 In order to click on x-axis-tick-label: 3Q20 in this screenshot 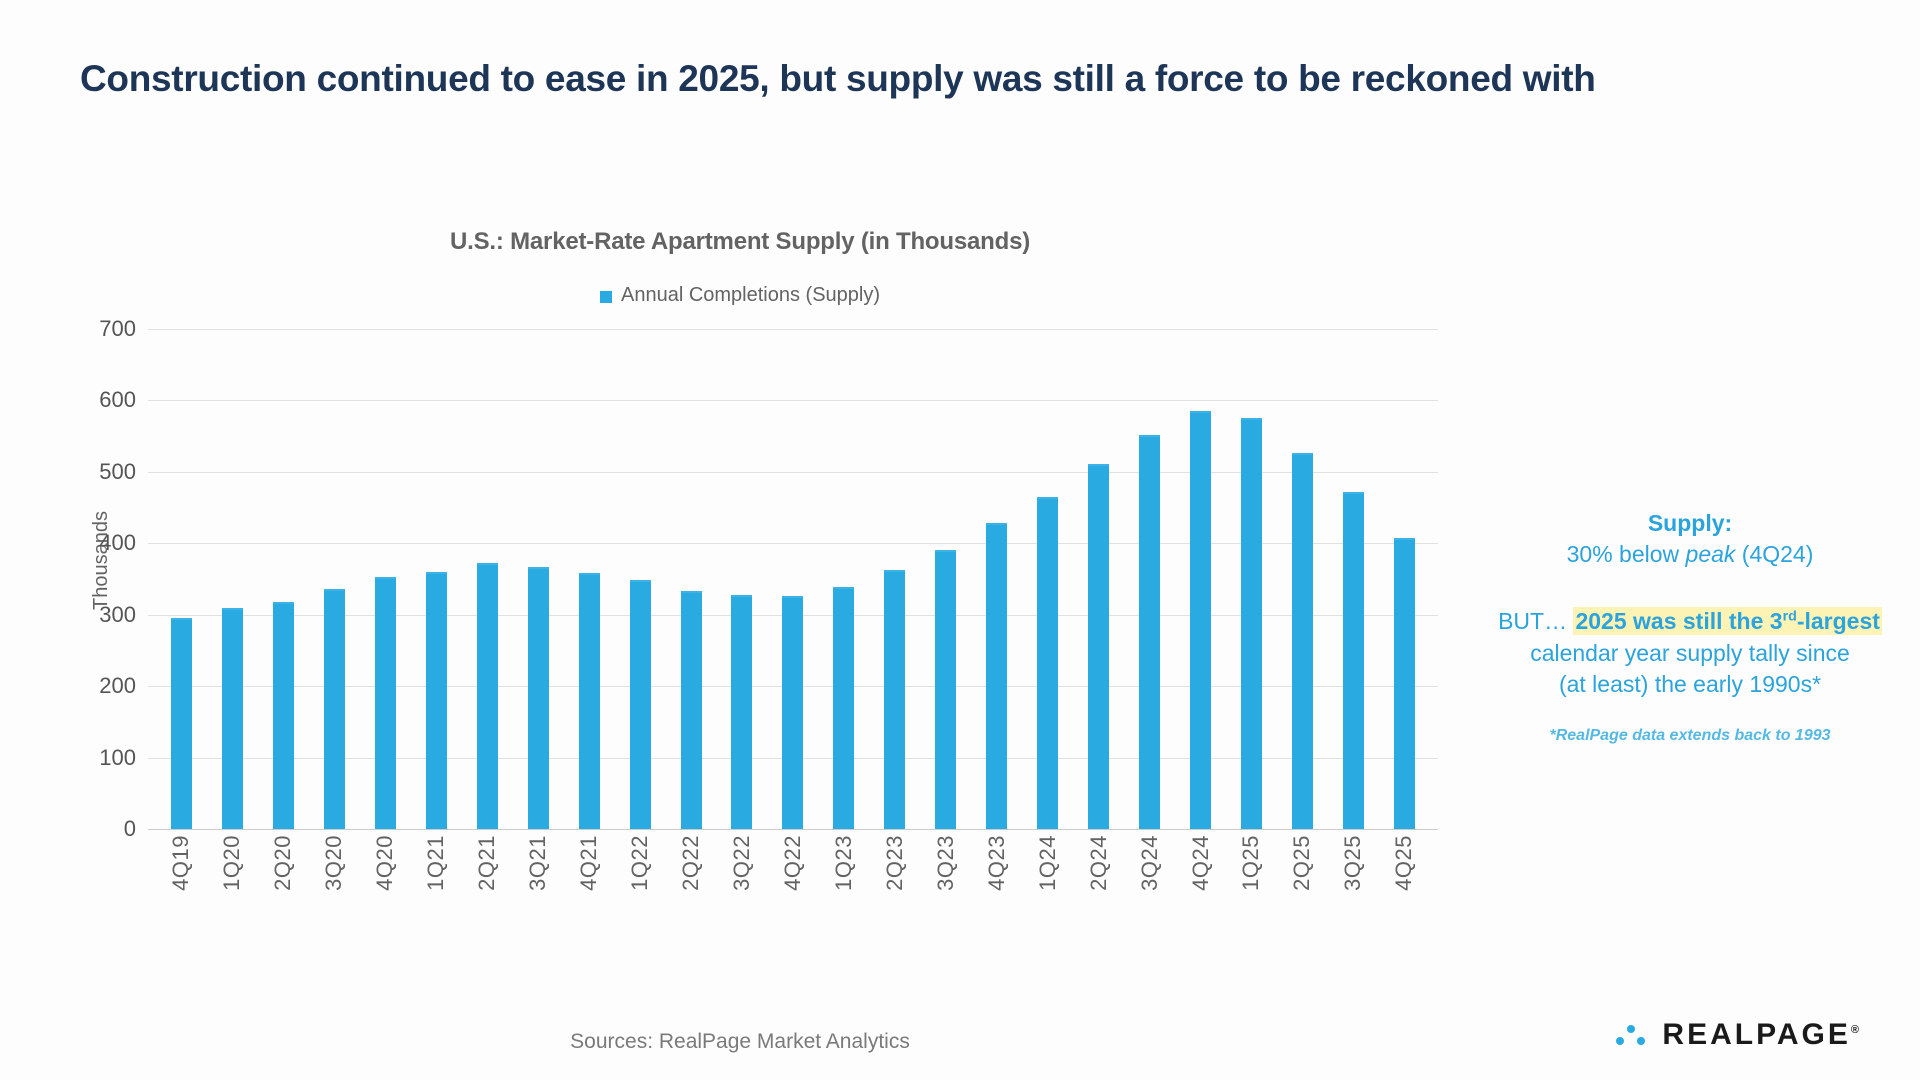, I will do `click(334, 863)`.